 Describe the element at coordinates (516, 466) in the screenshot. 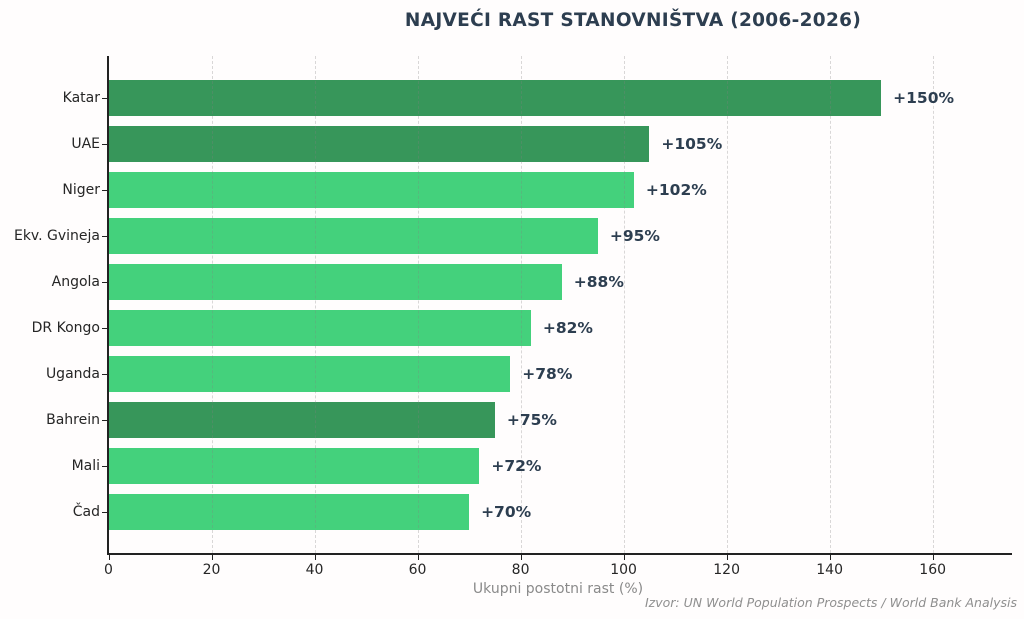

I see `bar-value-label: +72%` at that location.